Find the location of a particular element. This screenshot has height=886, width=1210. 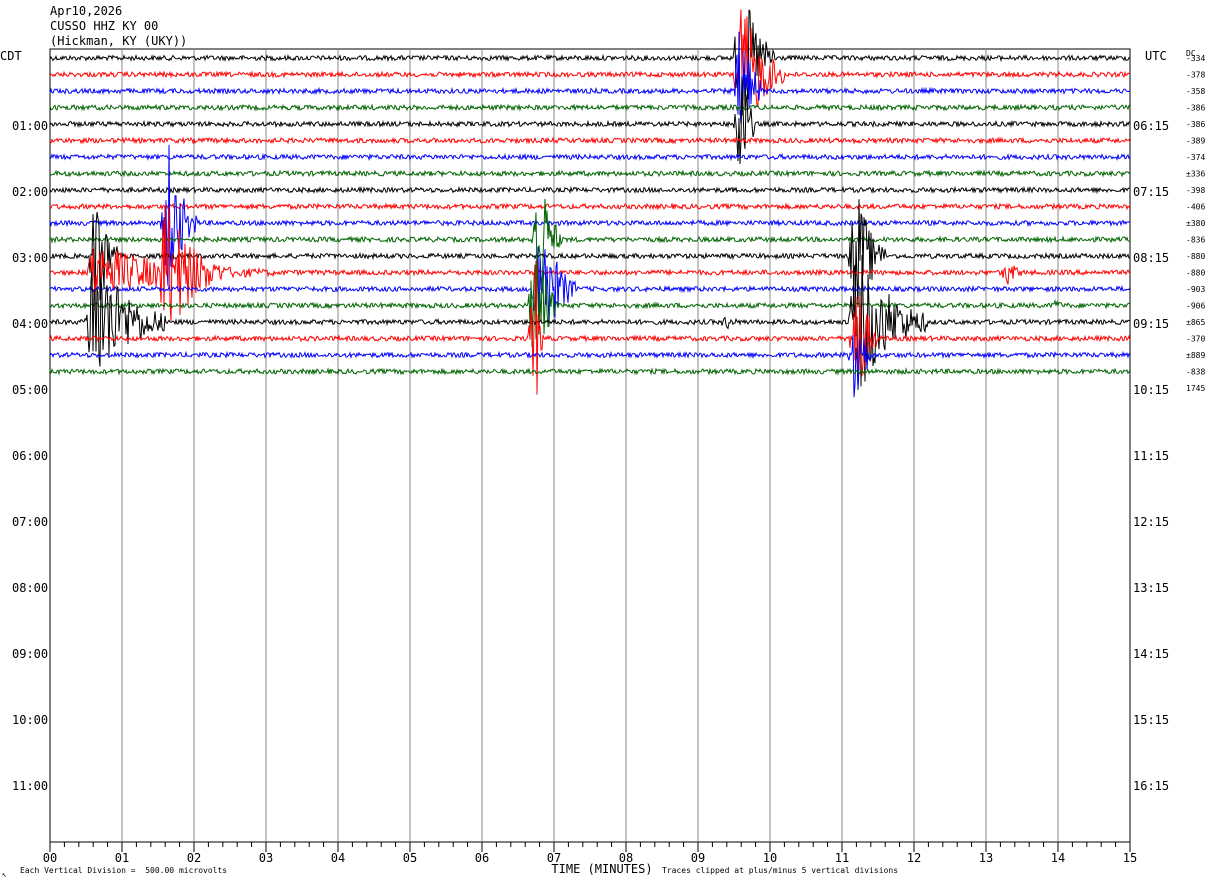

left-hour-label: 09:00 is located at coordinates (30, 654).